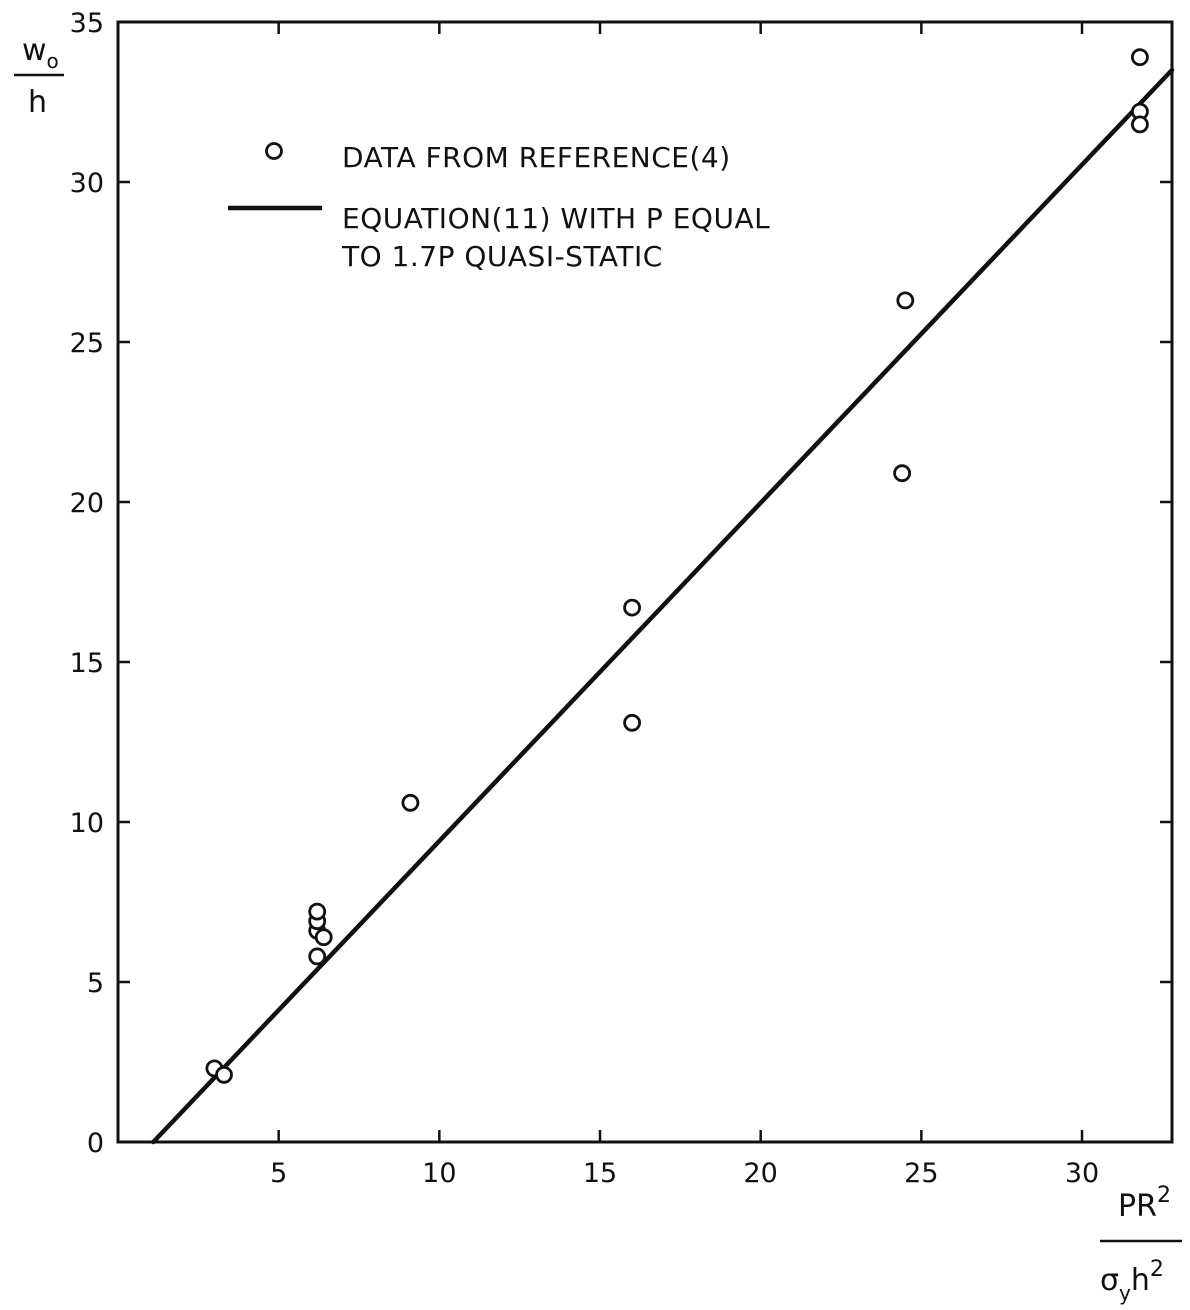 The image size is (1190, 1310). What do you see at coordinates (1141, 1244) in the screenshot?
I see `x-axis-label: PR2 σyh2` at bounding box center [1141, 1244].